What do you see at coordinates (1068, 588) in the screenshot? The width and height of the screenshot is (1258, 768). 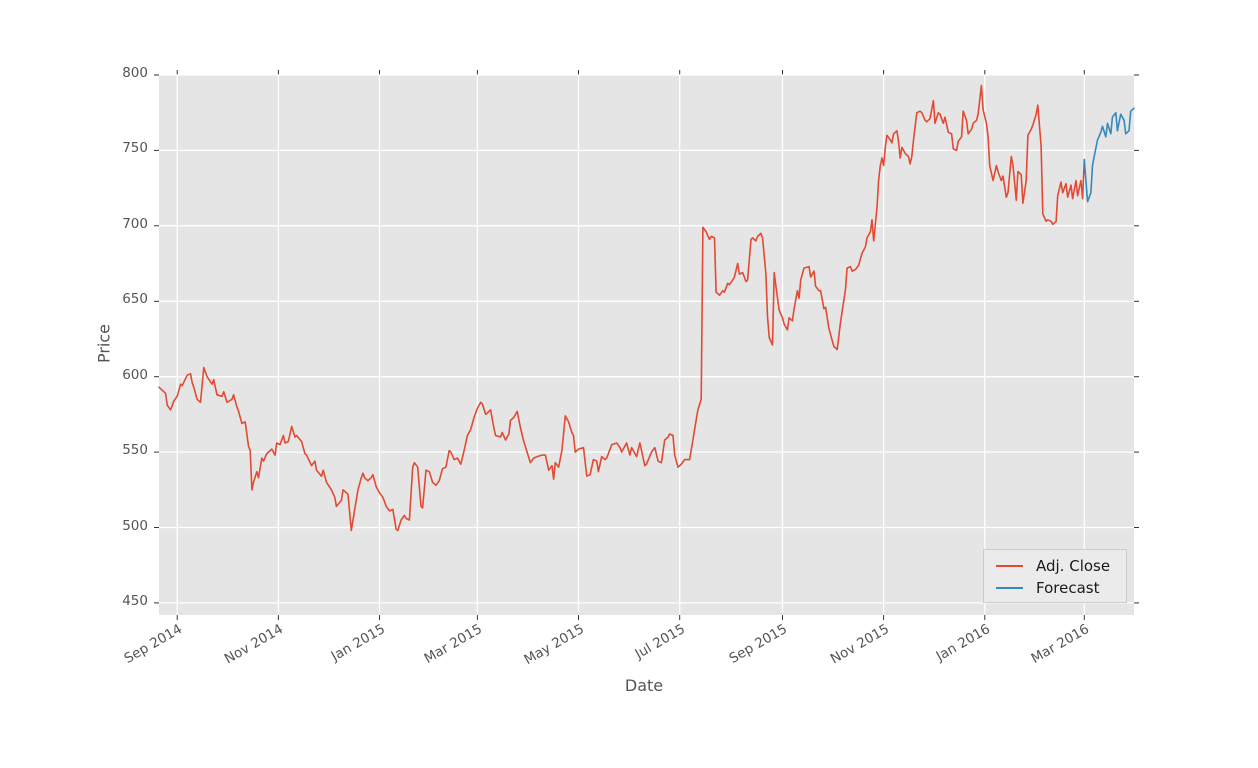 I see `legend-label-forecast: Forecast` at bounding box center [1068, 588].